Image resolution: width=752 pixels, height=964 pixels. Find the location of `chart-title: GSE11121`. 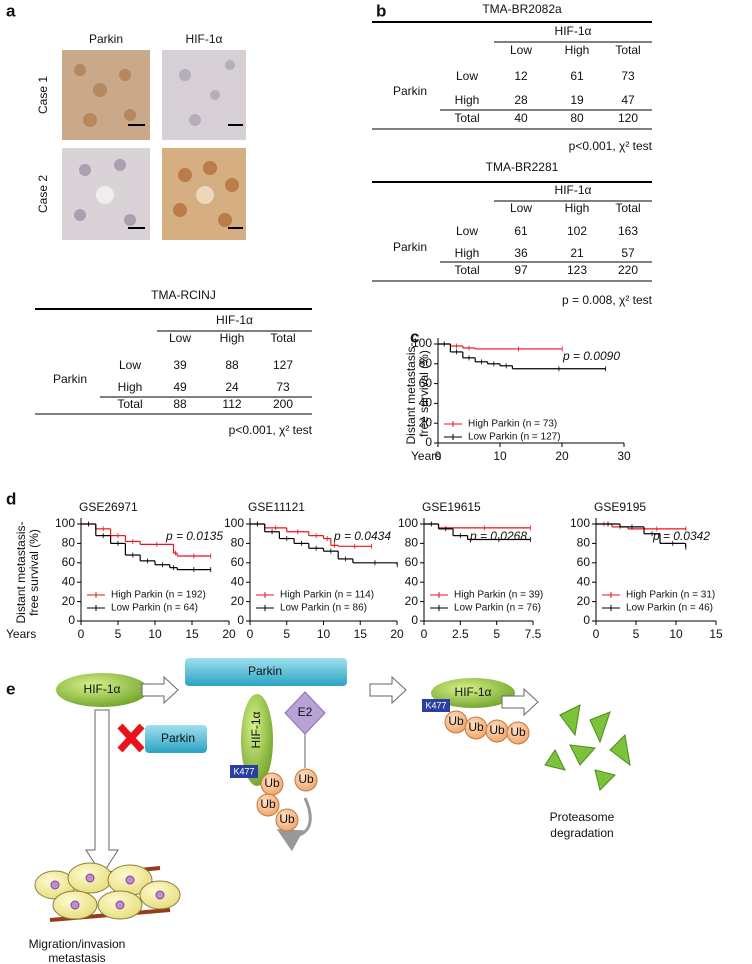

chart-title: GSE11121 is located at coordinates (276, 507).